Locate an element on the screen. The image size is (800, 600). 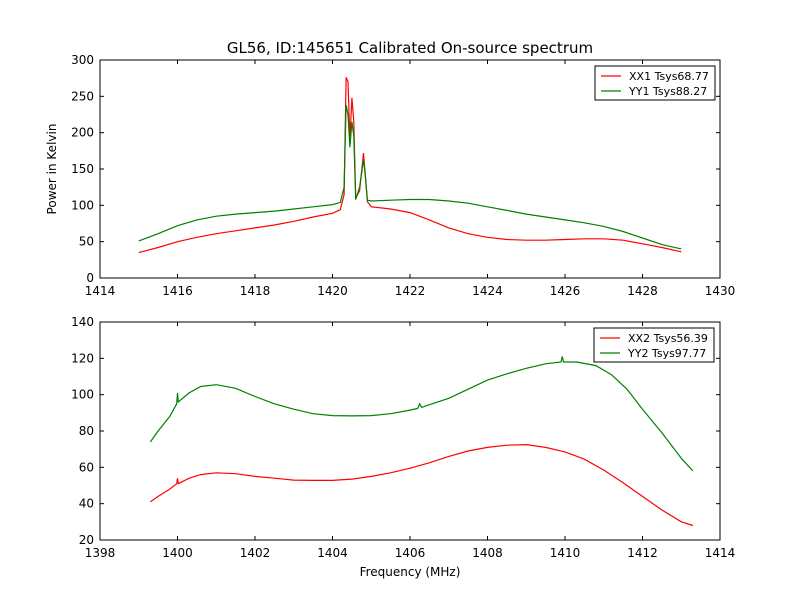
legend-label: XX1 Tsys68.77 is located at coordinates (669, 76).